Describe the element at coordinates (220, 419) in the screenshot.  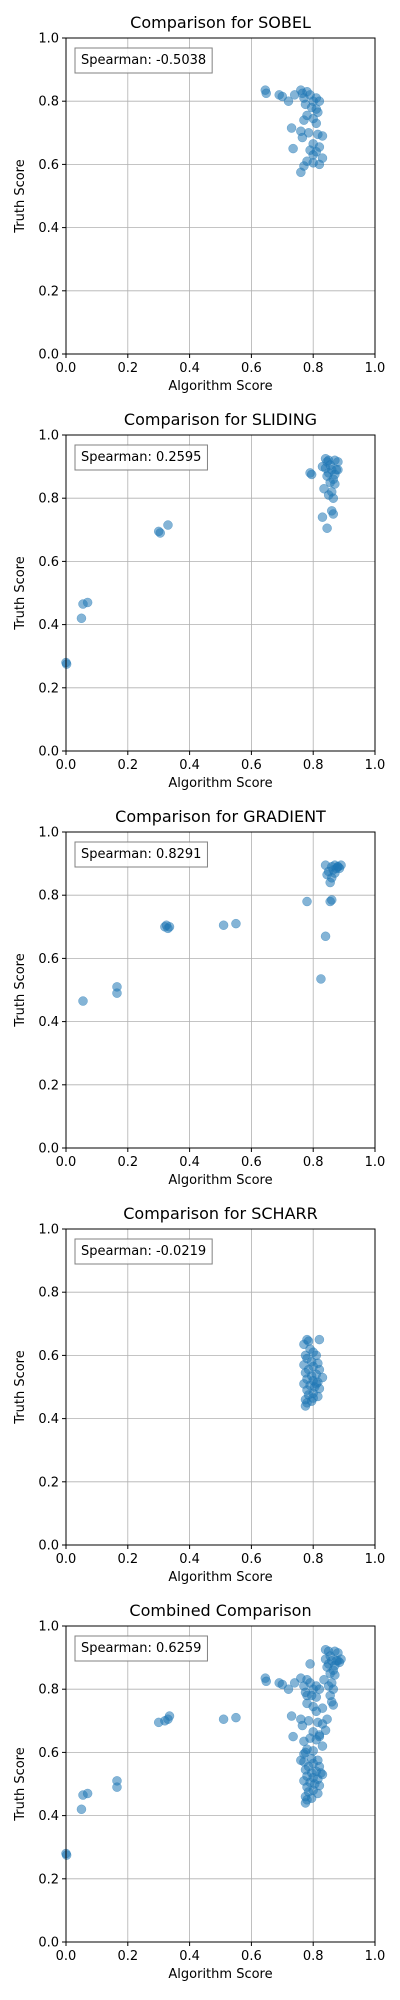
I see `chart-title: Comparison for SLIDING` at that location.